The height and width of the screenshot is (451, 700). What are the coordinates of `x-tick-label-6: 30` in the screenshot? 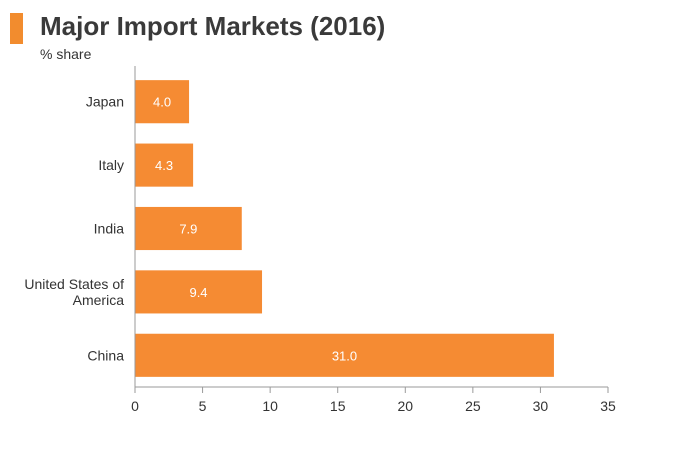 It's located at (541, 406).